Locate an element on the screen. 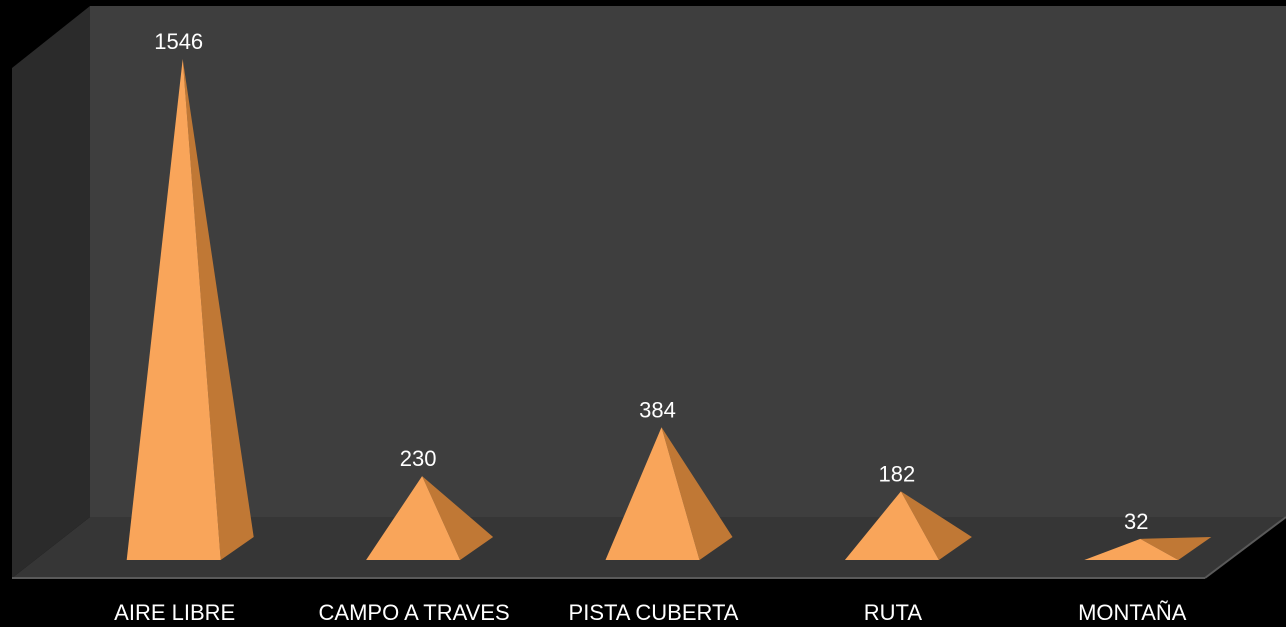  category-label-aire-libre: AIRE LIBRE is located at coordinates (174, 612).